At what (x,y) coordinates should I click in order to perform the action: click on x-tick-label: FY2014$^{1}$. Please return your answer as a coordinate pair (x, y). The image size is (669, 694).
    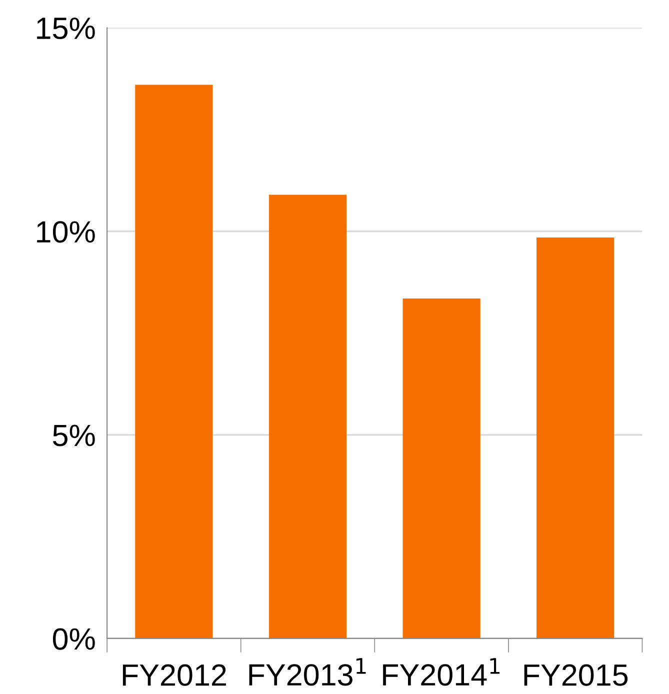
    Looking at the image, I should click on (441, 672).